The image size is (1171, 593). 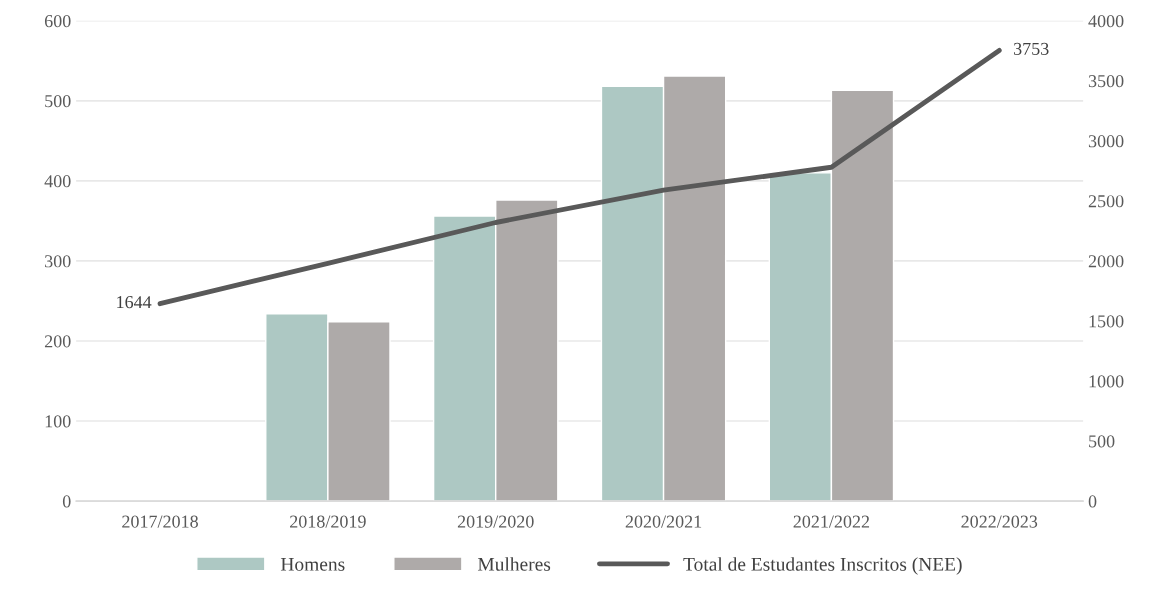 I want to click on x-tick-label: 2018/2019, so click(x=328, y=521).